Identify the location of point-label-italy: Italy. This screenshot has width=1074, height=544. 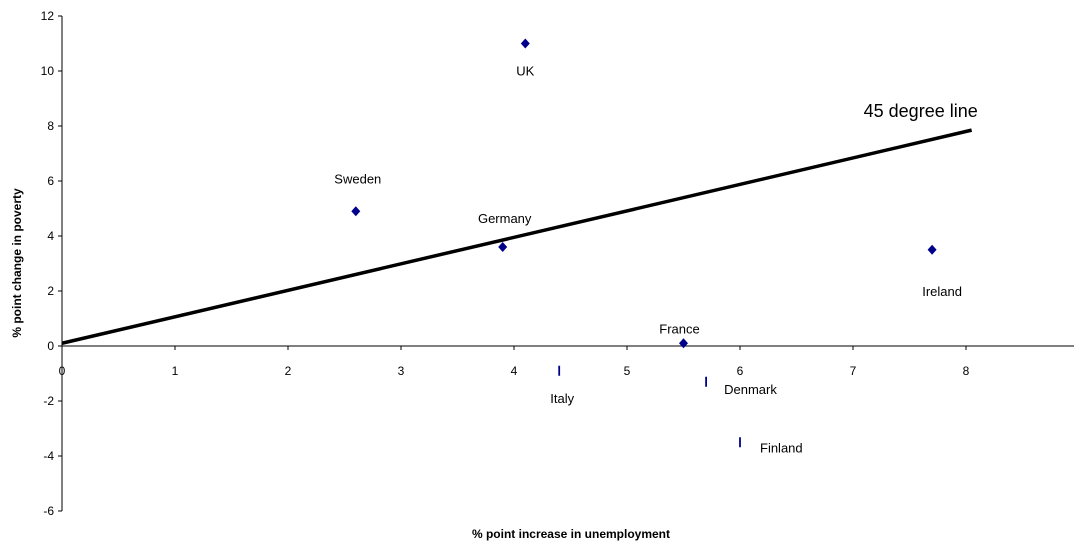
(562, 398).